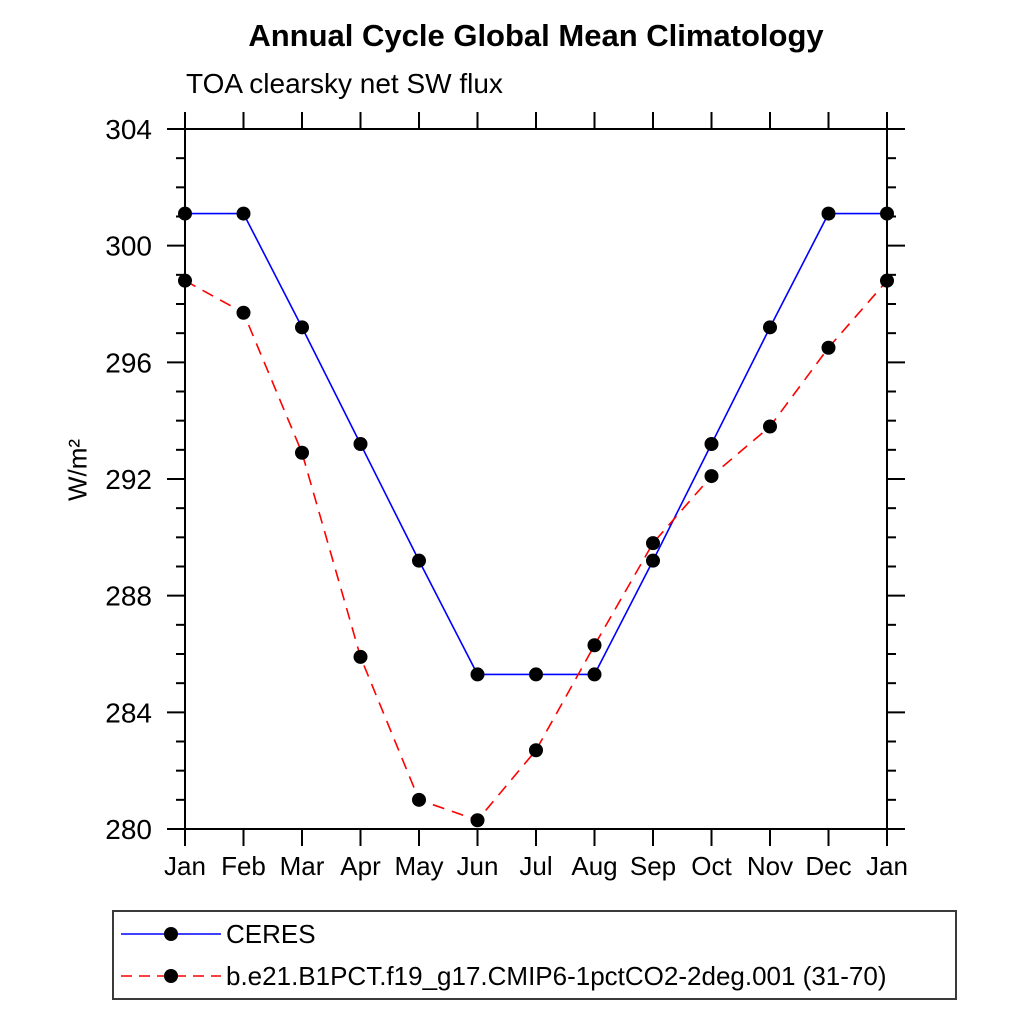  I want to click on x-tick-label: Sep, so click(653, 866).